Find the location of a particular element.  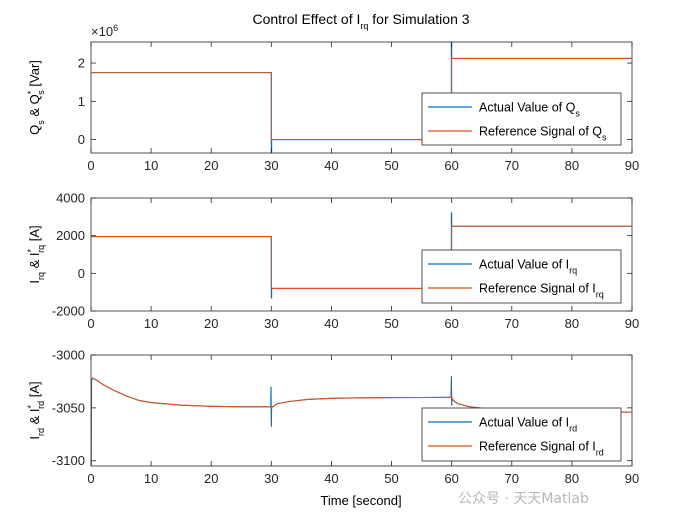

y-tick-label: -3100 is located at coordinates (68, 460).